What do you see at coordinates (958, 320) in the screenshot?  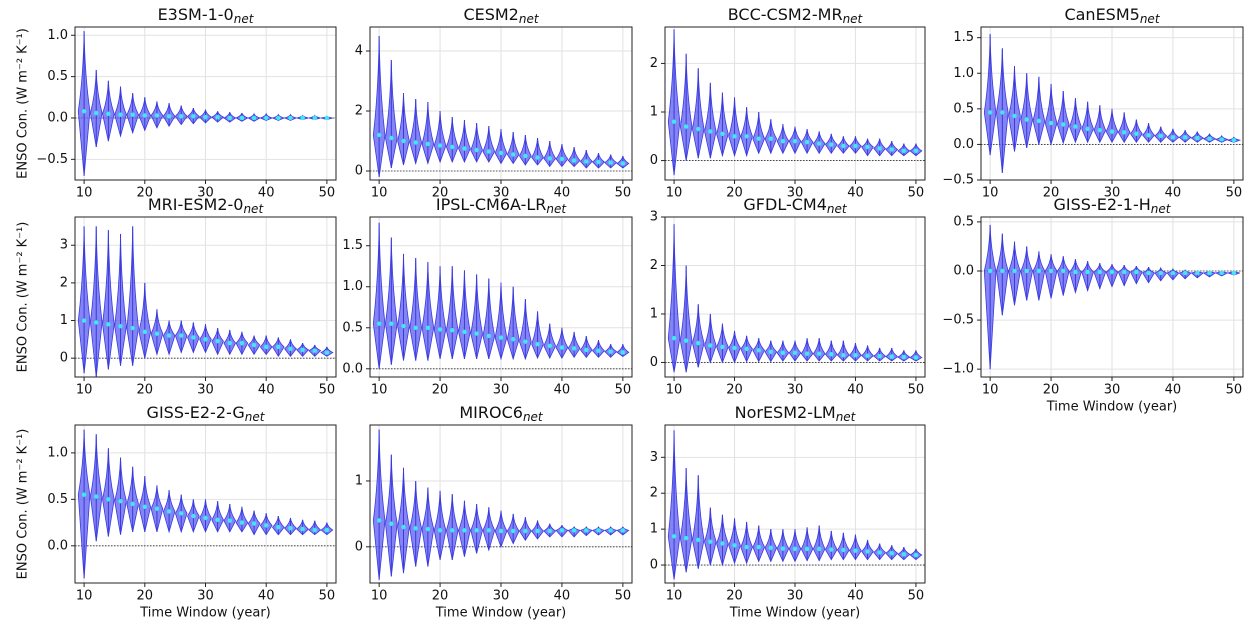 I see `y-tick-label: −0.5` at bounding box center [958, 320].